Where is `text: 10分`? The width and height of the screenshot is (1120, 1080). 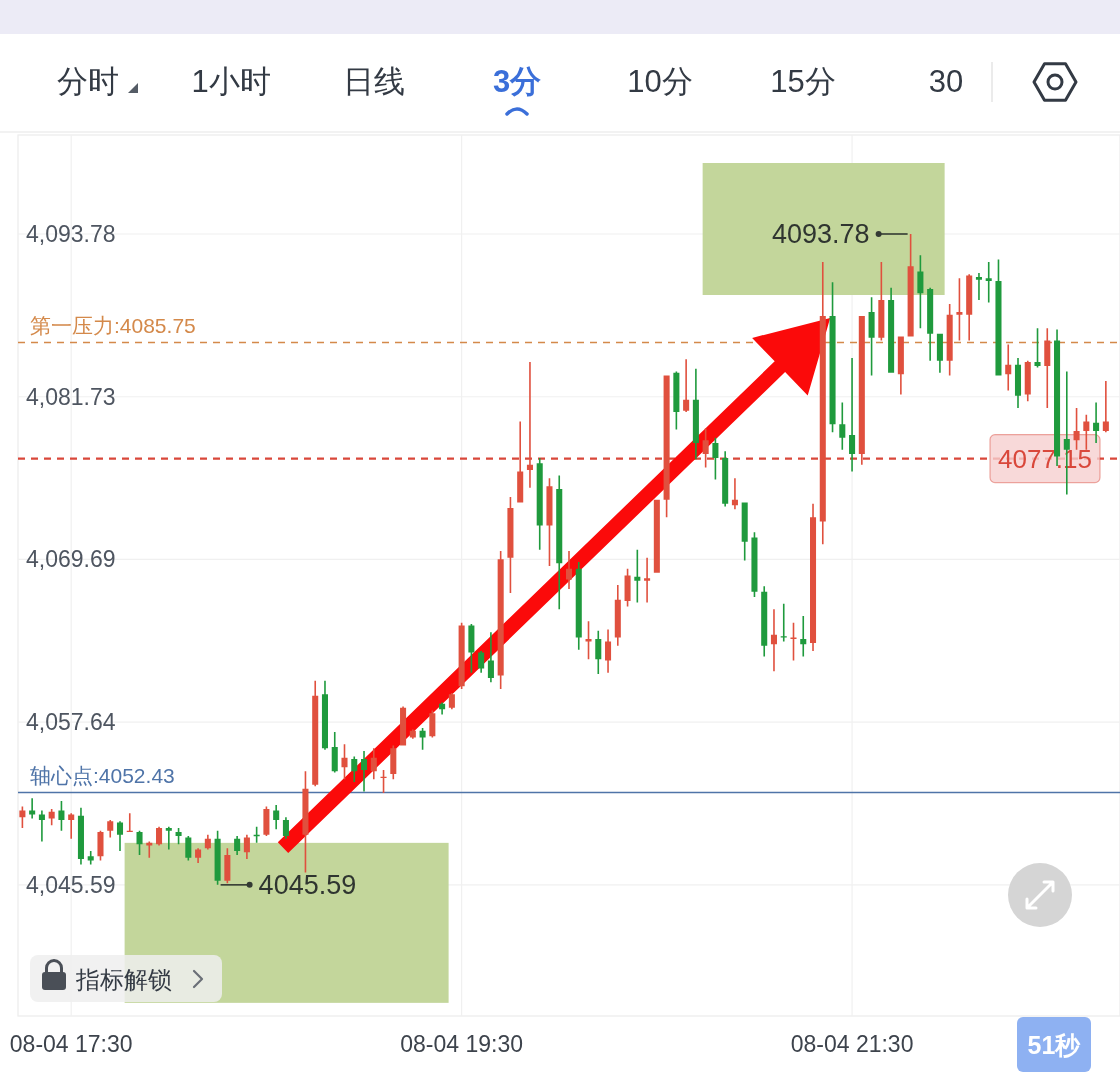 text: 10分 is located at coordinates (660, 81).